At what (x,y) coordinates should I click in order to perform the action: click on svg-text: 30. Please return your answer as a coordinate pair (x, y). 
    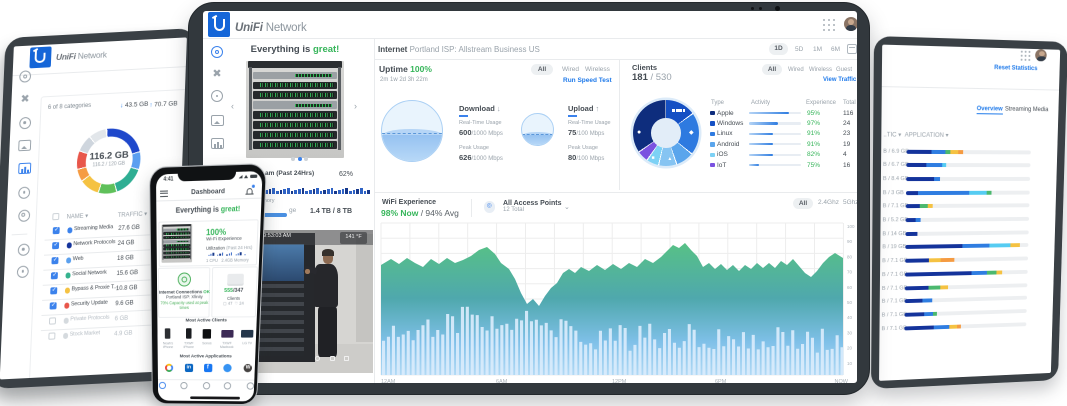
    Looking at the image, I should click on (850, 332).